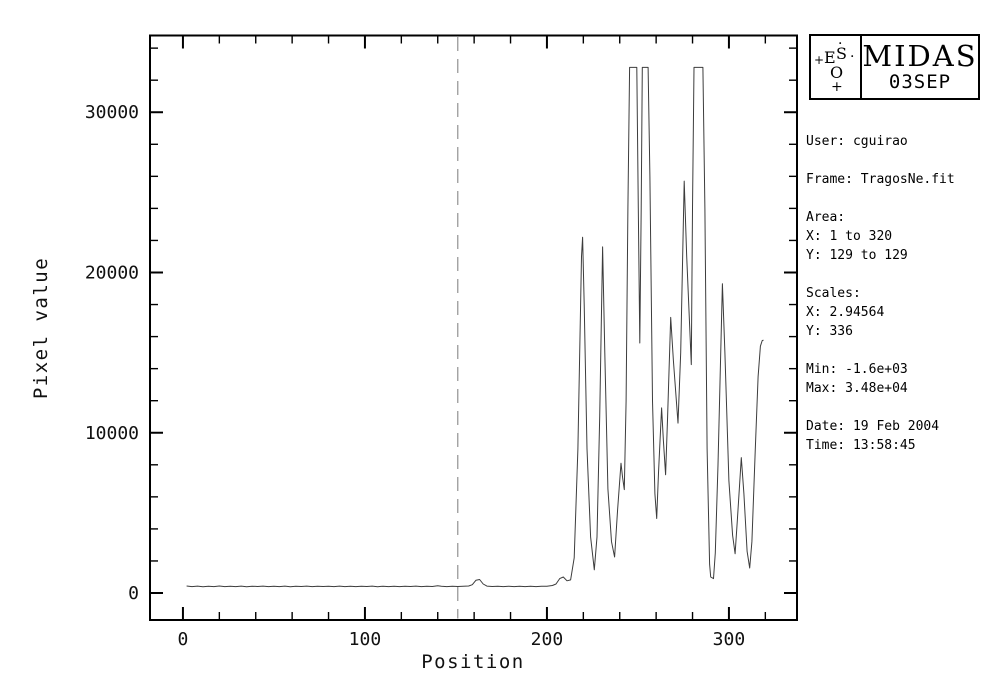 The width and height of the screenshot is (1000, 693). I want to click on info-line: Y: 129 to 129, so click(857, 255).